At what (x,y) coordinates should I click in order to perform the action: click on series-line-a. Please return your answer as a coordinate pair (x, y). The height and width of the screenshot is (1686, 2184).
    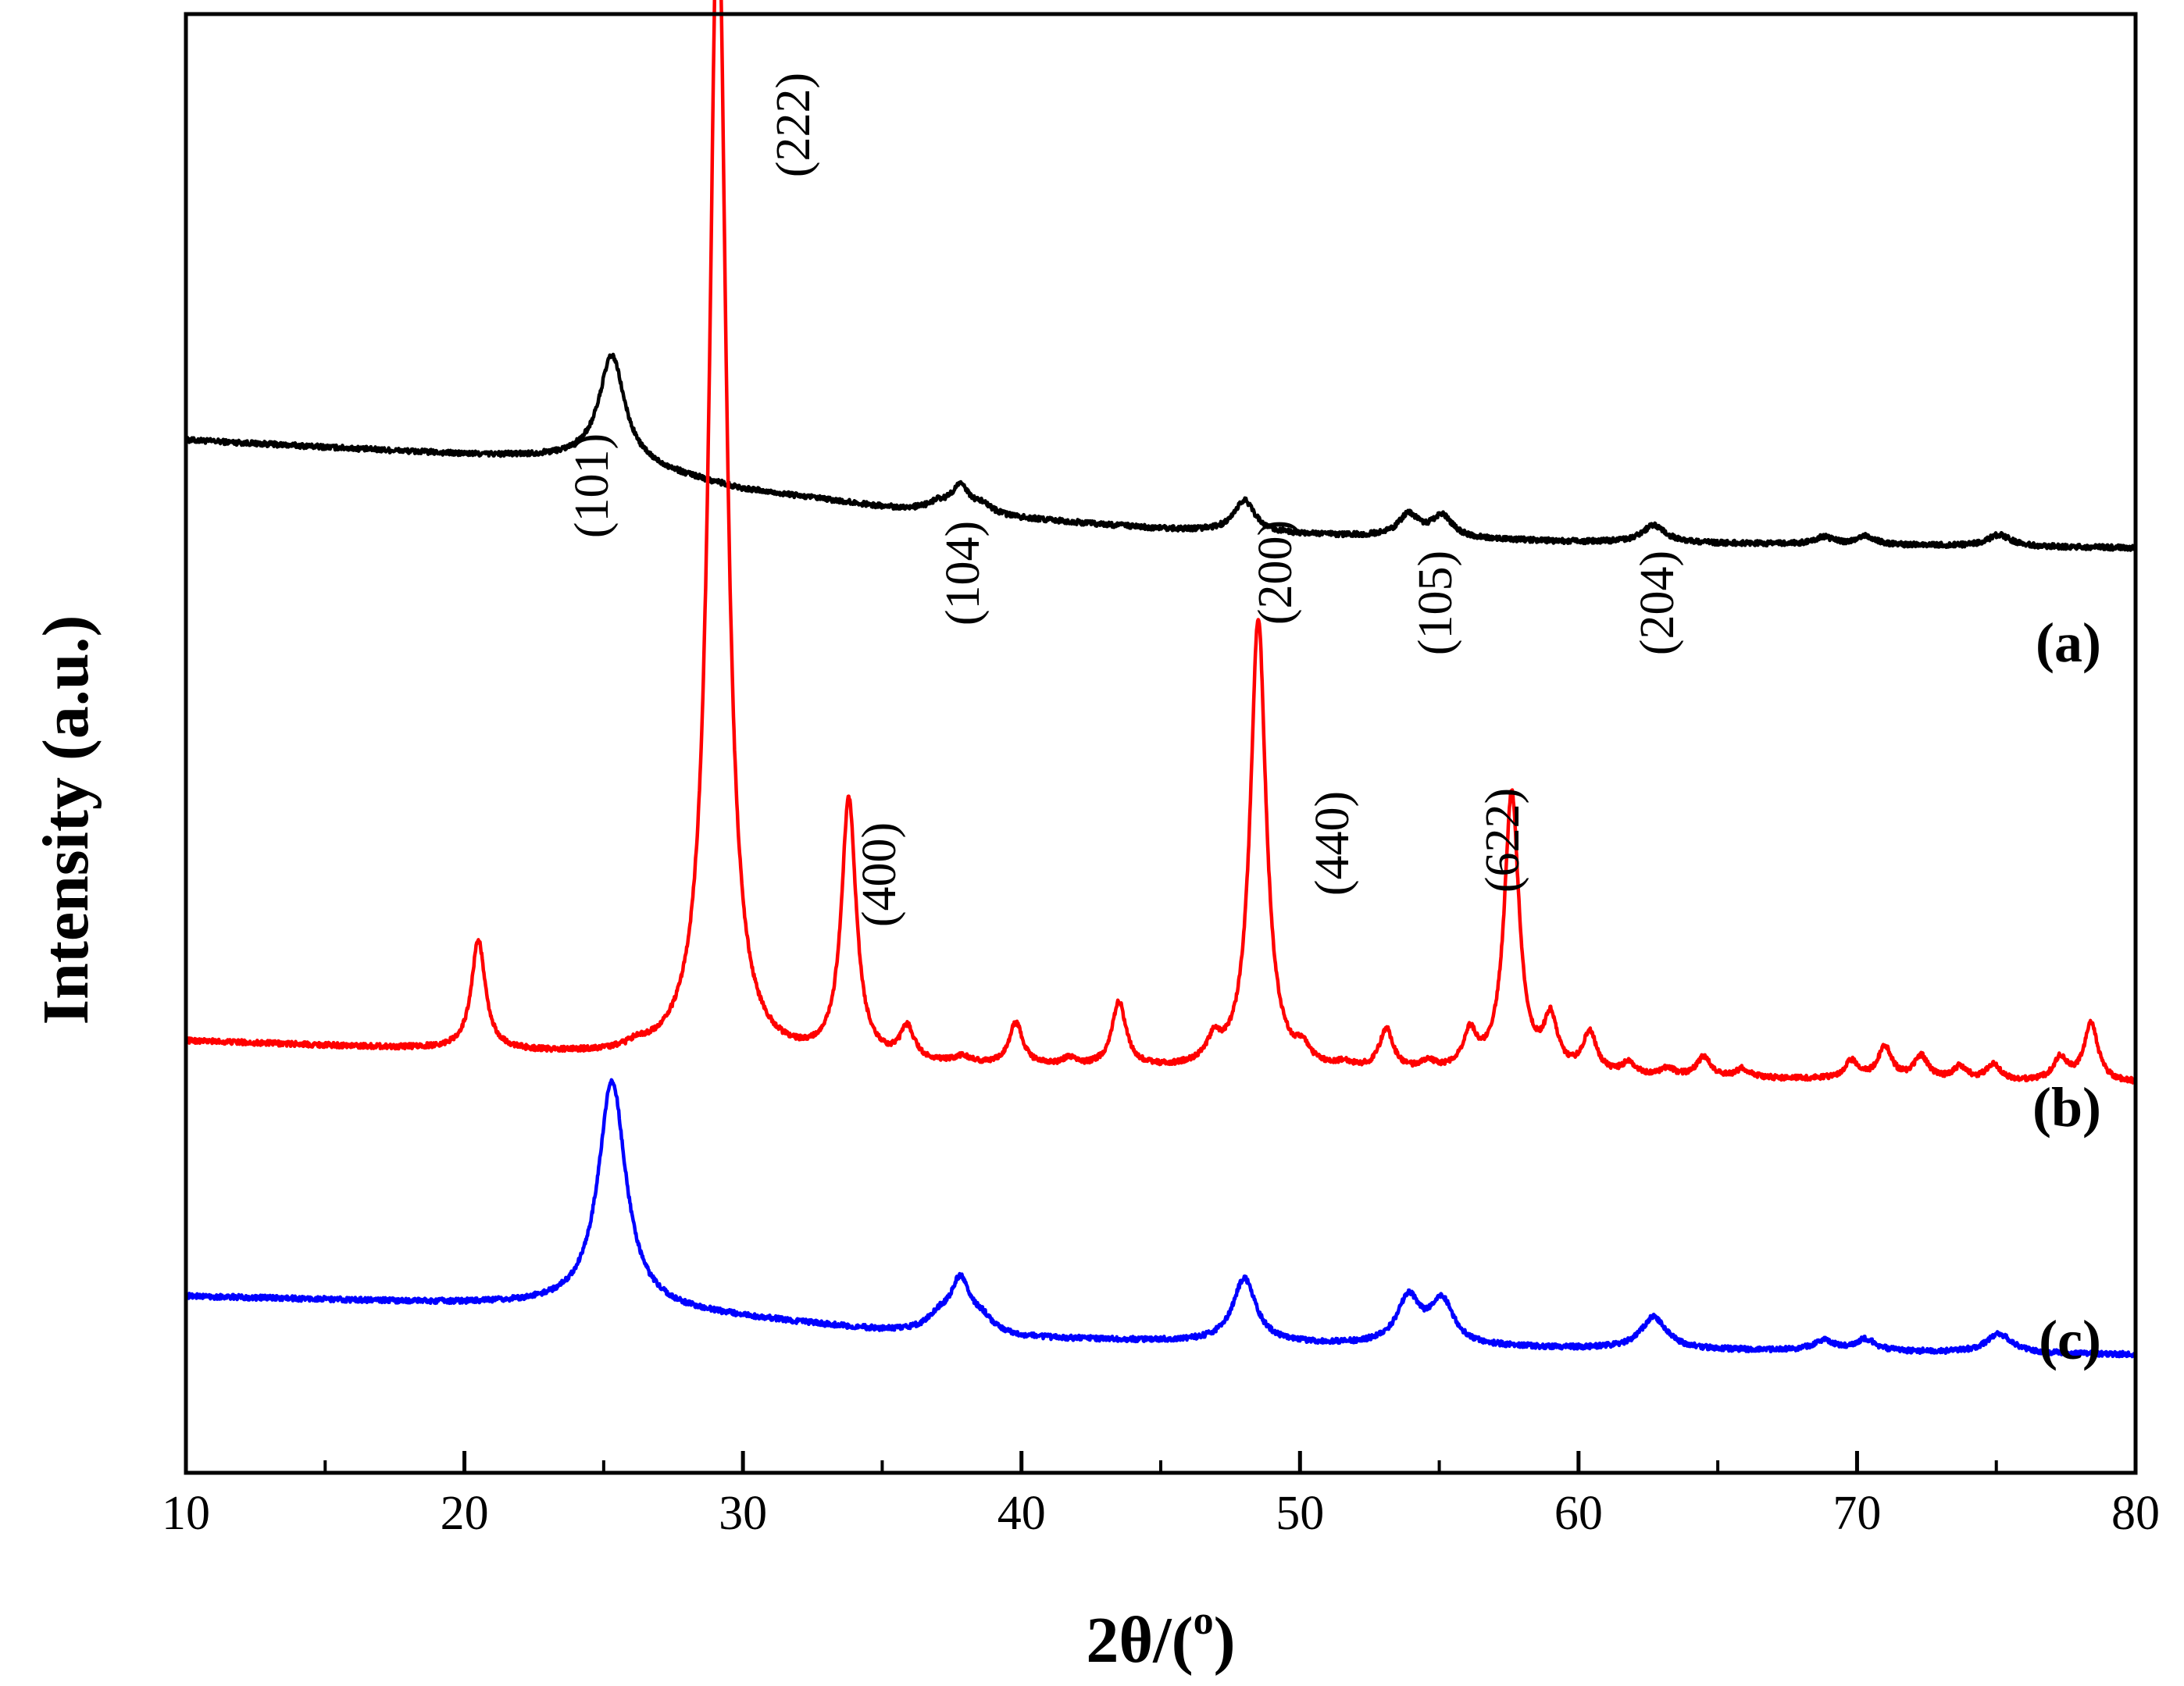
    Looking at the image, I should click on (1161, 452).